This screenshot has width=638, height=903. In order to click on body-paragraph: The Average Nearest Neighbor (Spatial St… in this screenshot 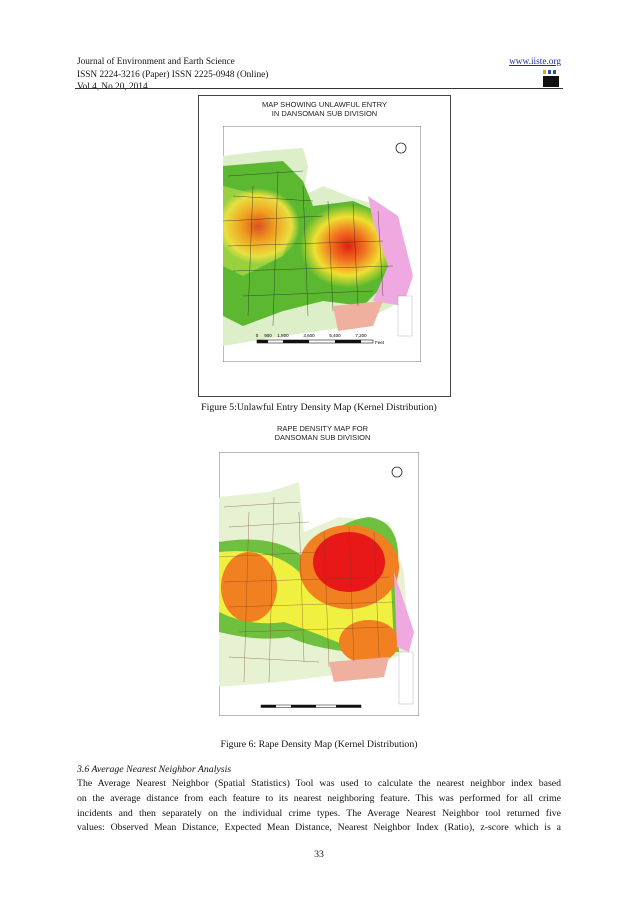, I will do `click(319, 806)`.